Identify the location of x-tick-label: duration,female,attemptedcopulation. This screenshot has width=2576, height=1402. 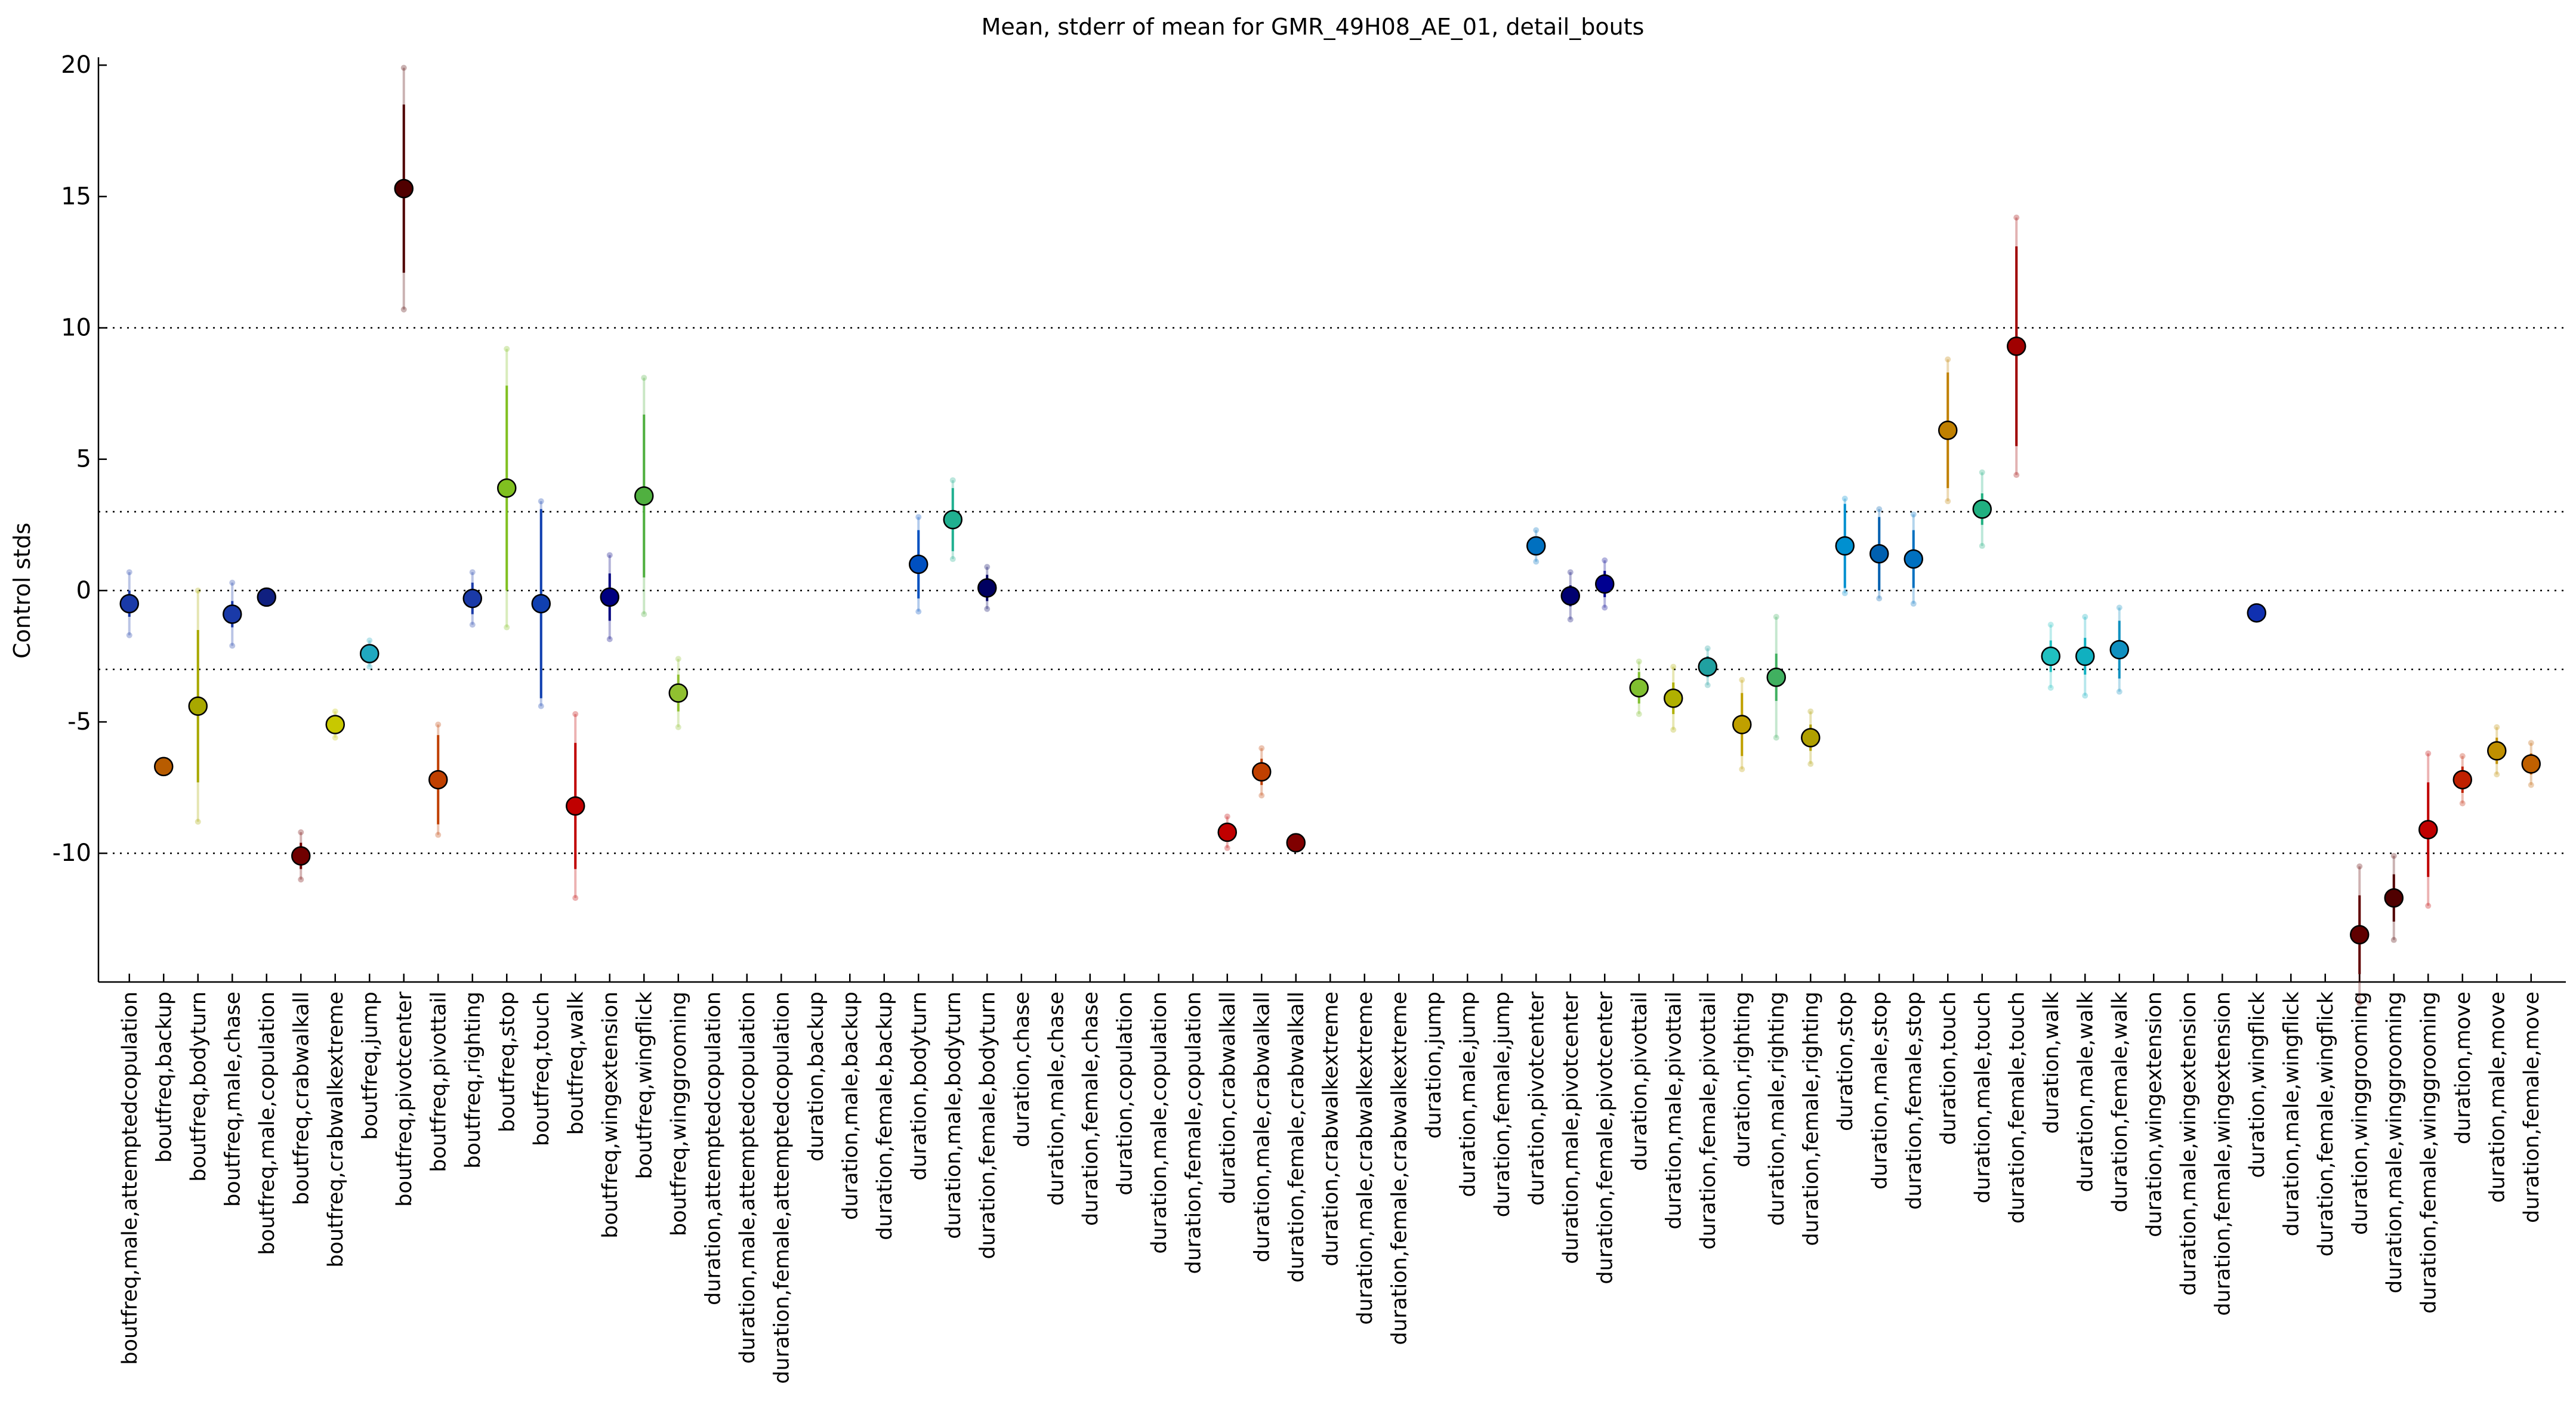
(782, 1188).